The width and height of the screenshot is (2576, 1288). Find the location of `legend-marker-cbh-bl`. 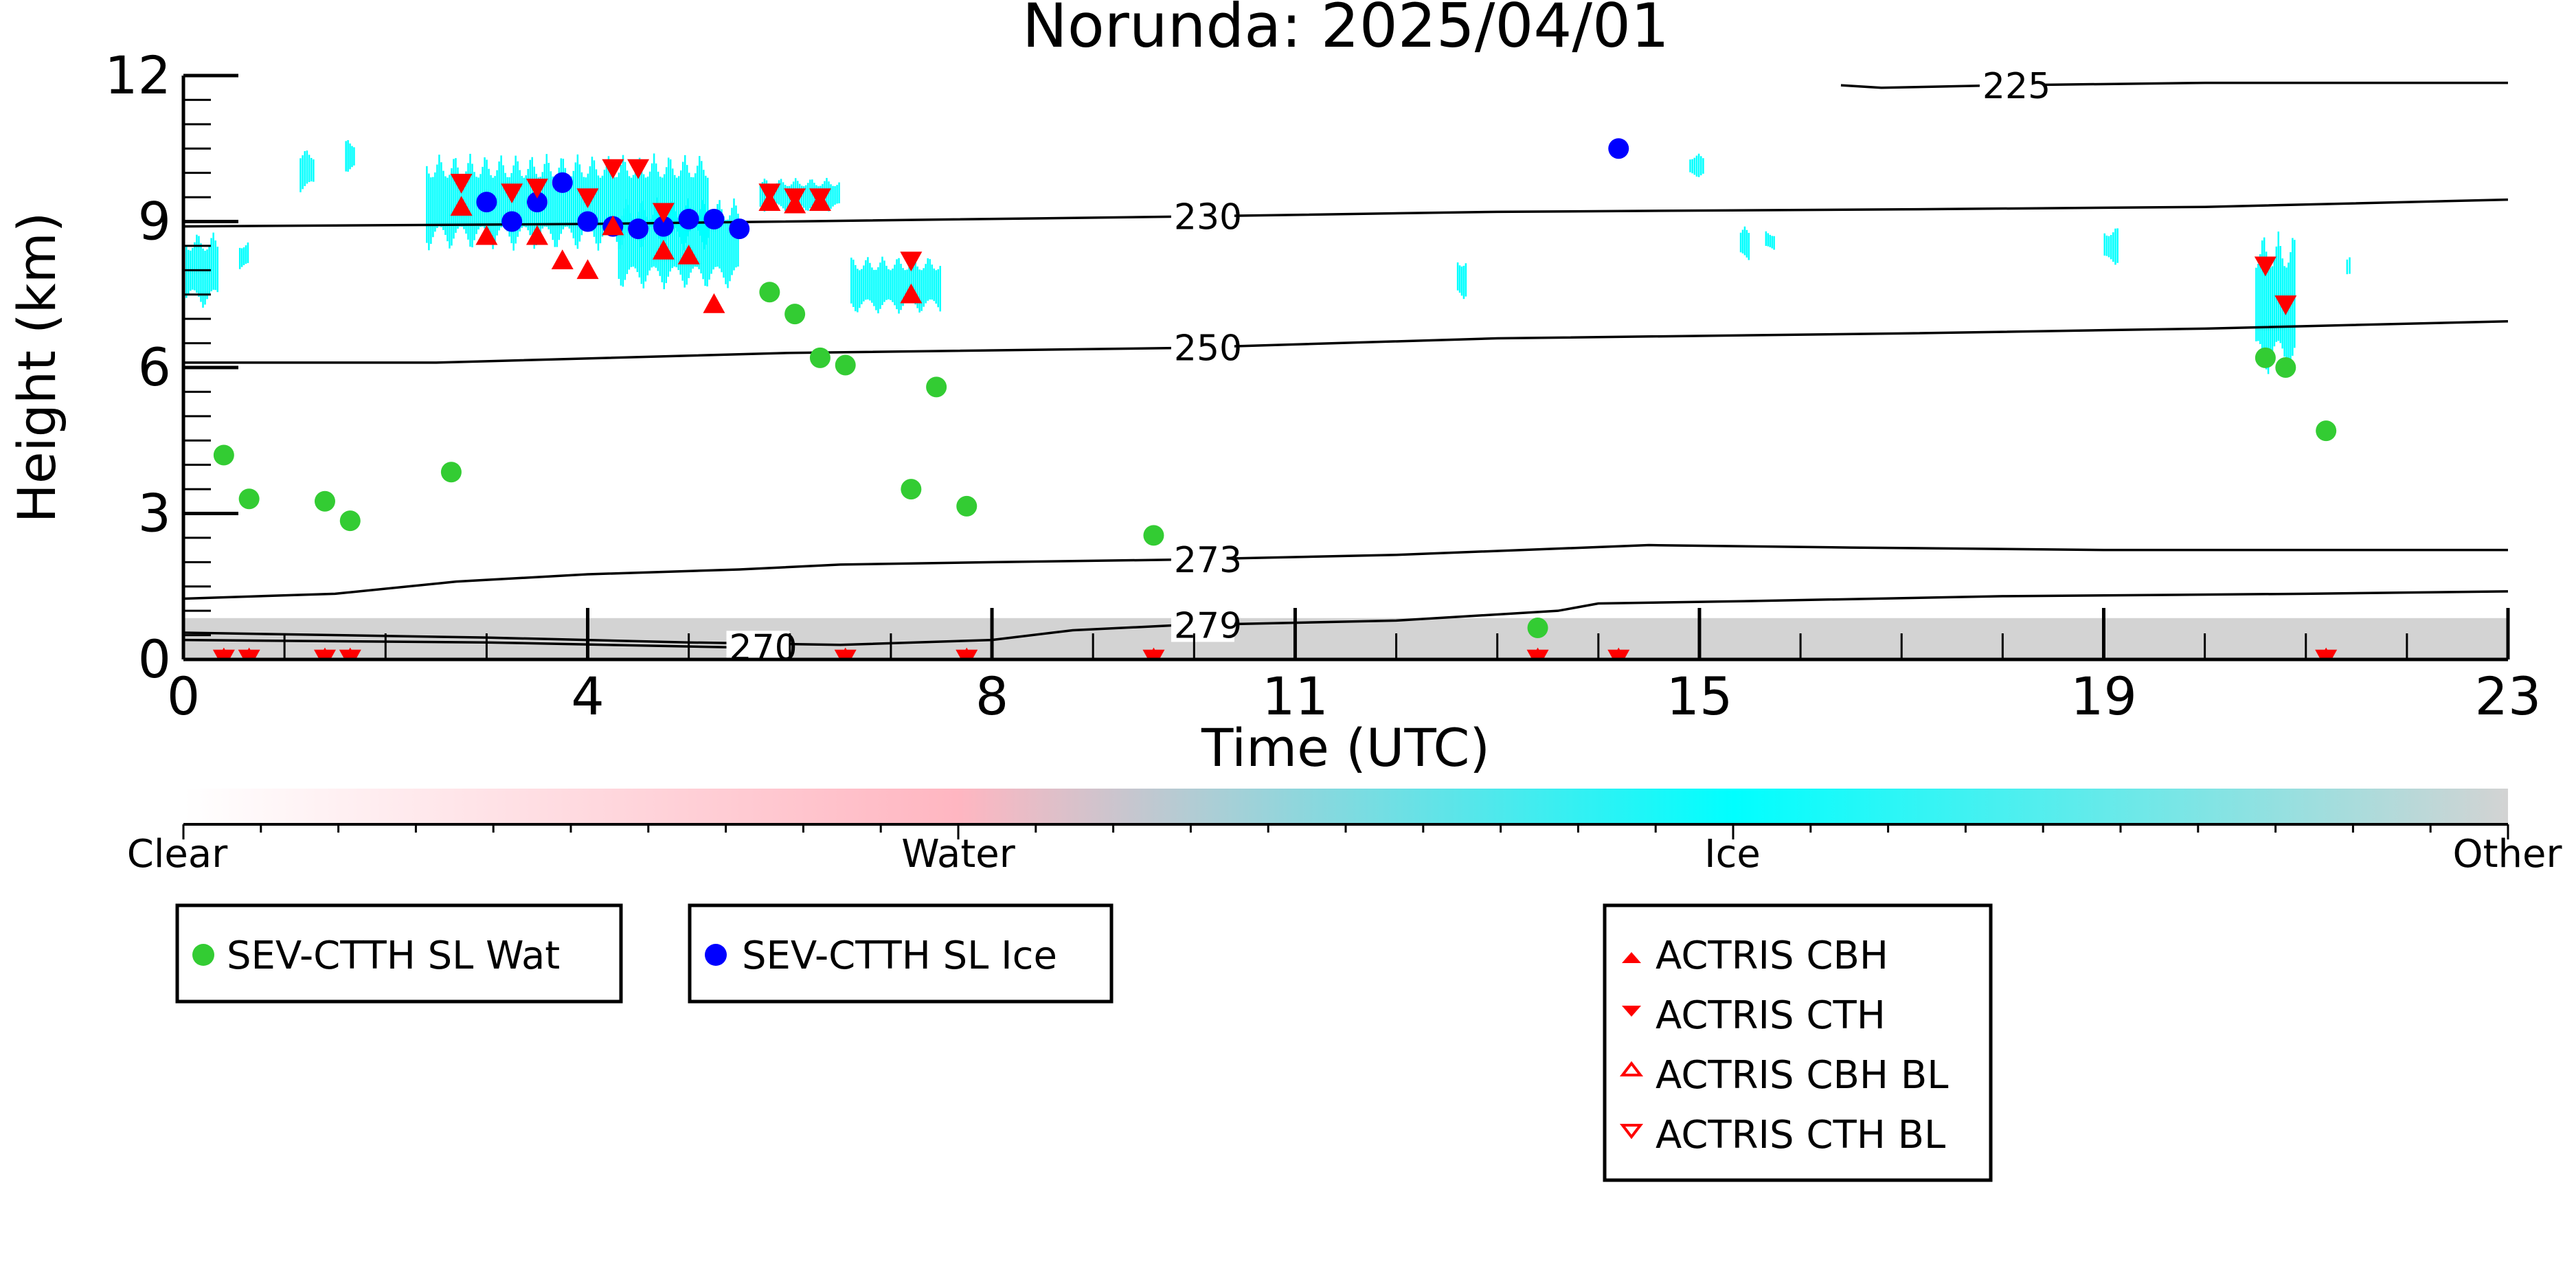

legend-marker-cbh-bl is located at coordinates (1631, 1068).